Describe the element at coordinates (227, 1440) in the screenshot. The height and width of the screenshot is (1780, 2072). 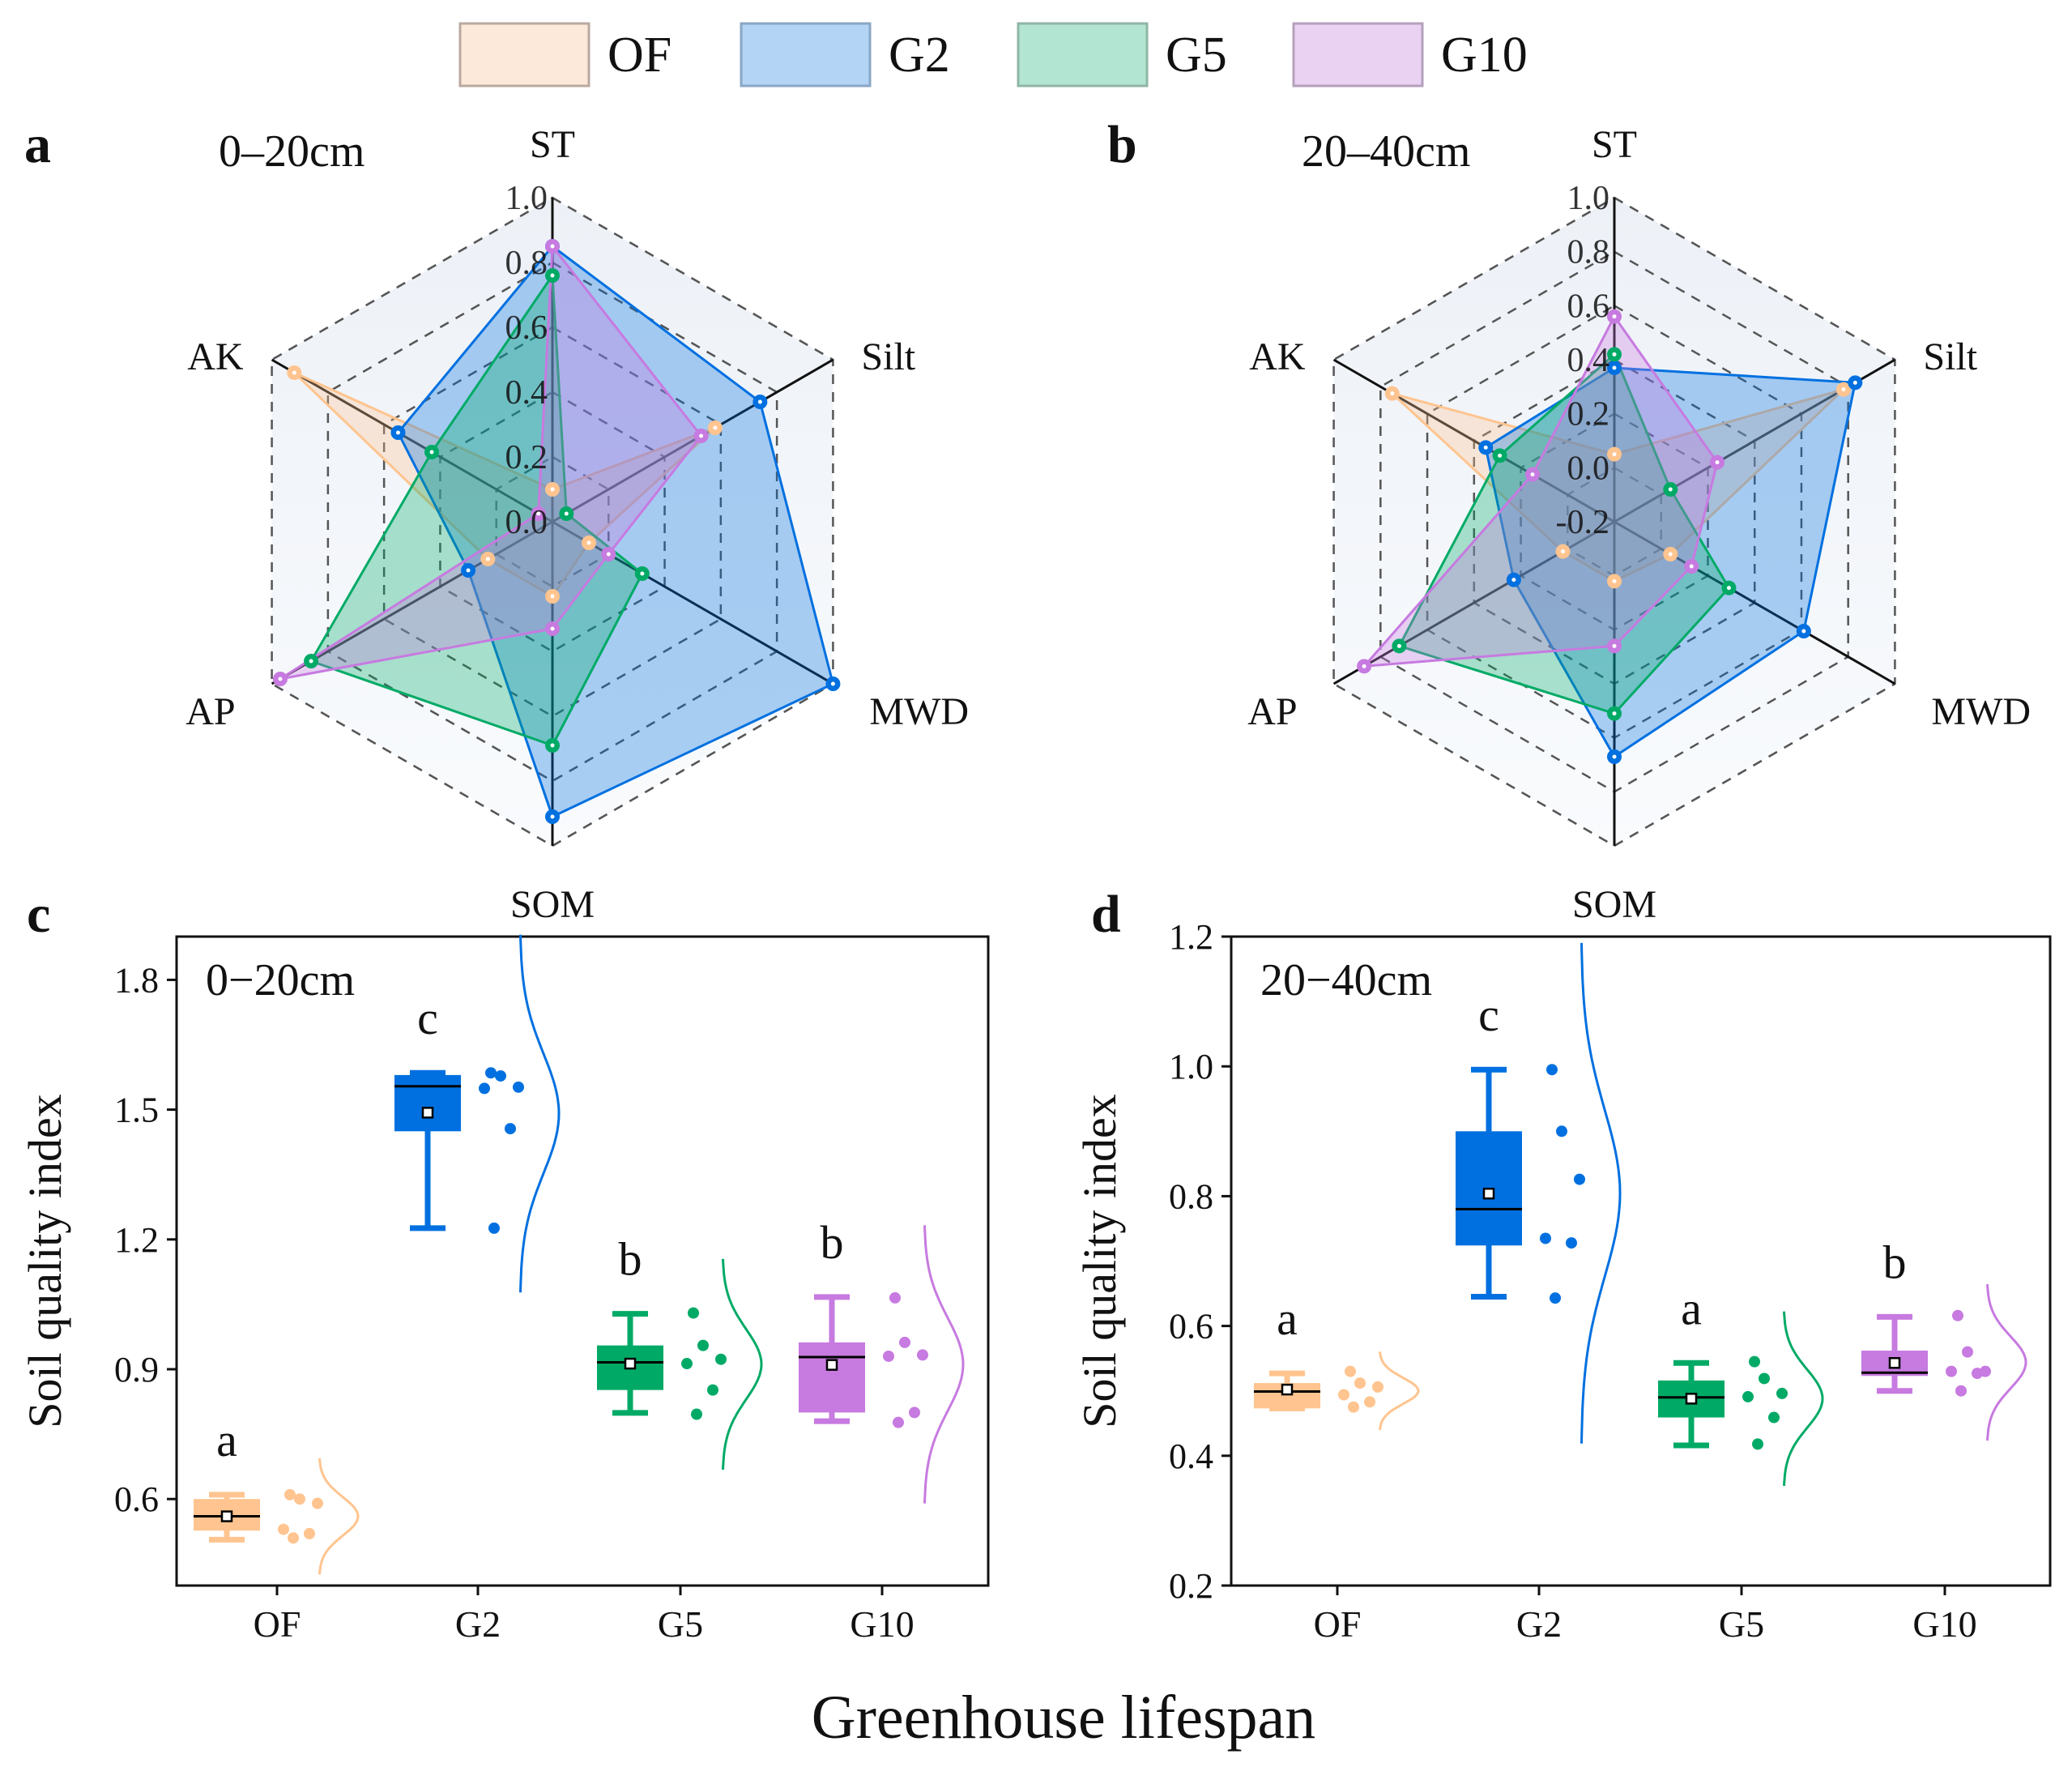
I see `significance-letter: a` at that location.